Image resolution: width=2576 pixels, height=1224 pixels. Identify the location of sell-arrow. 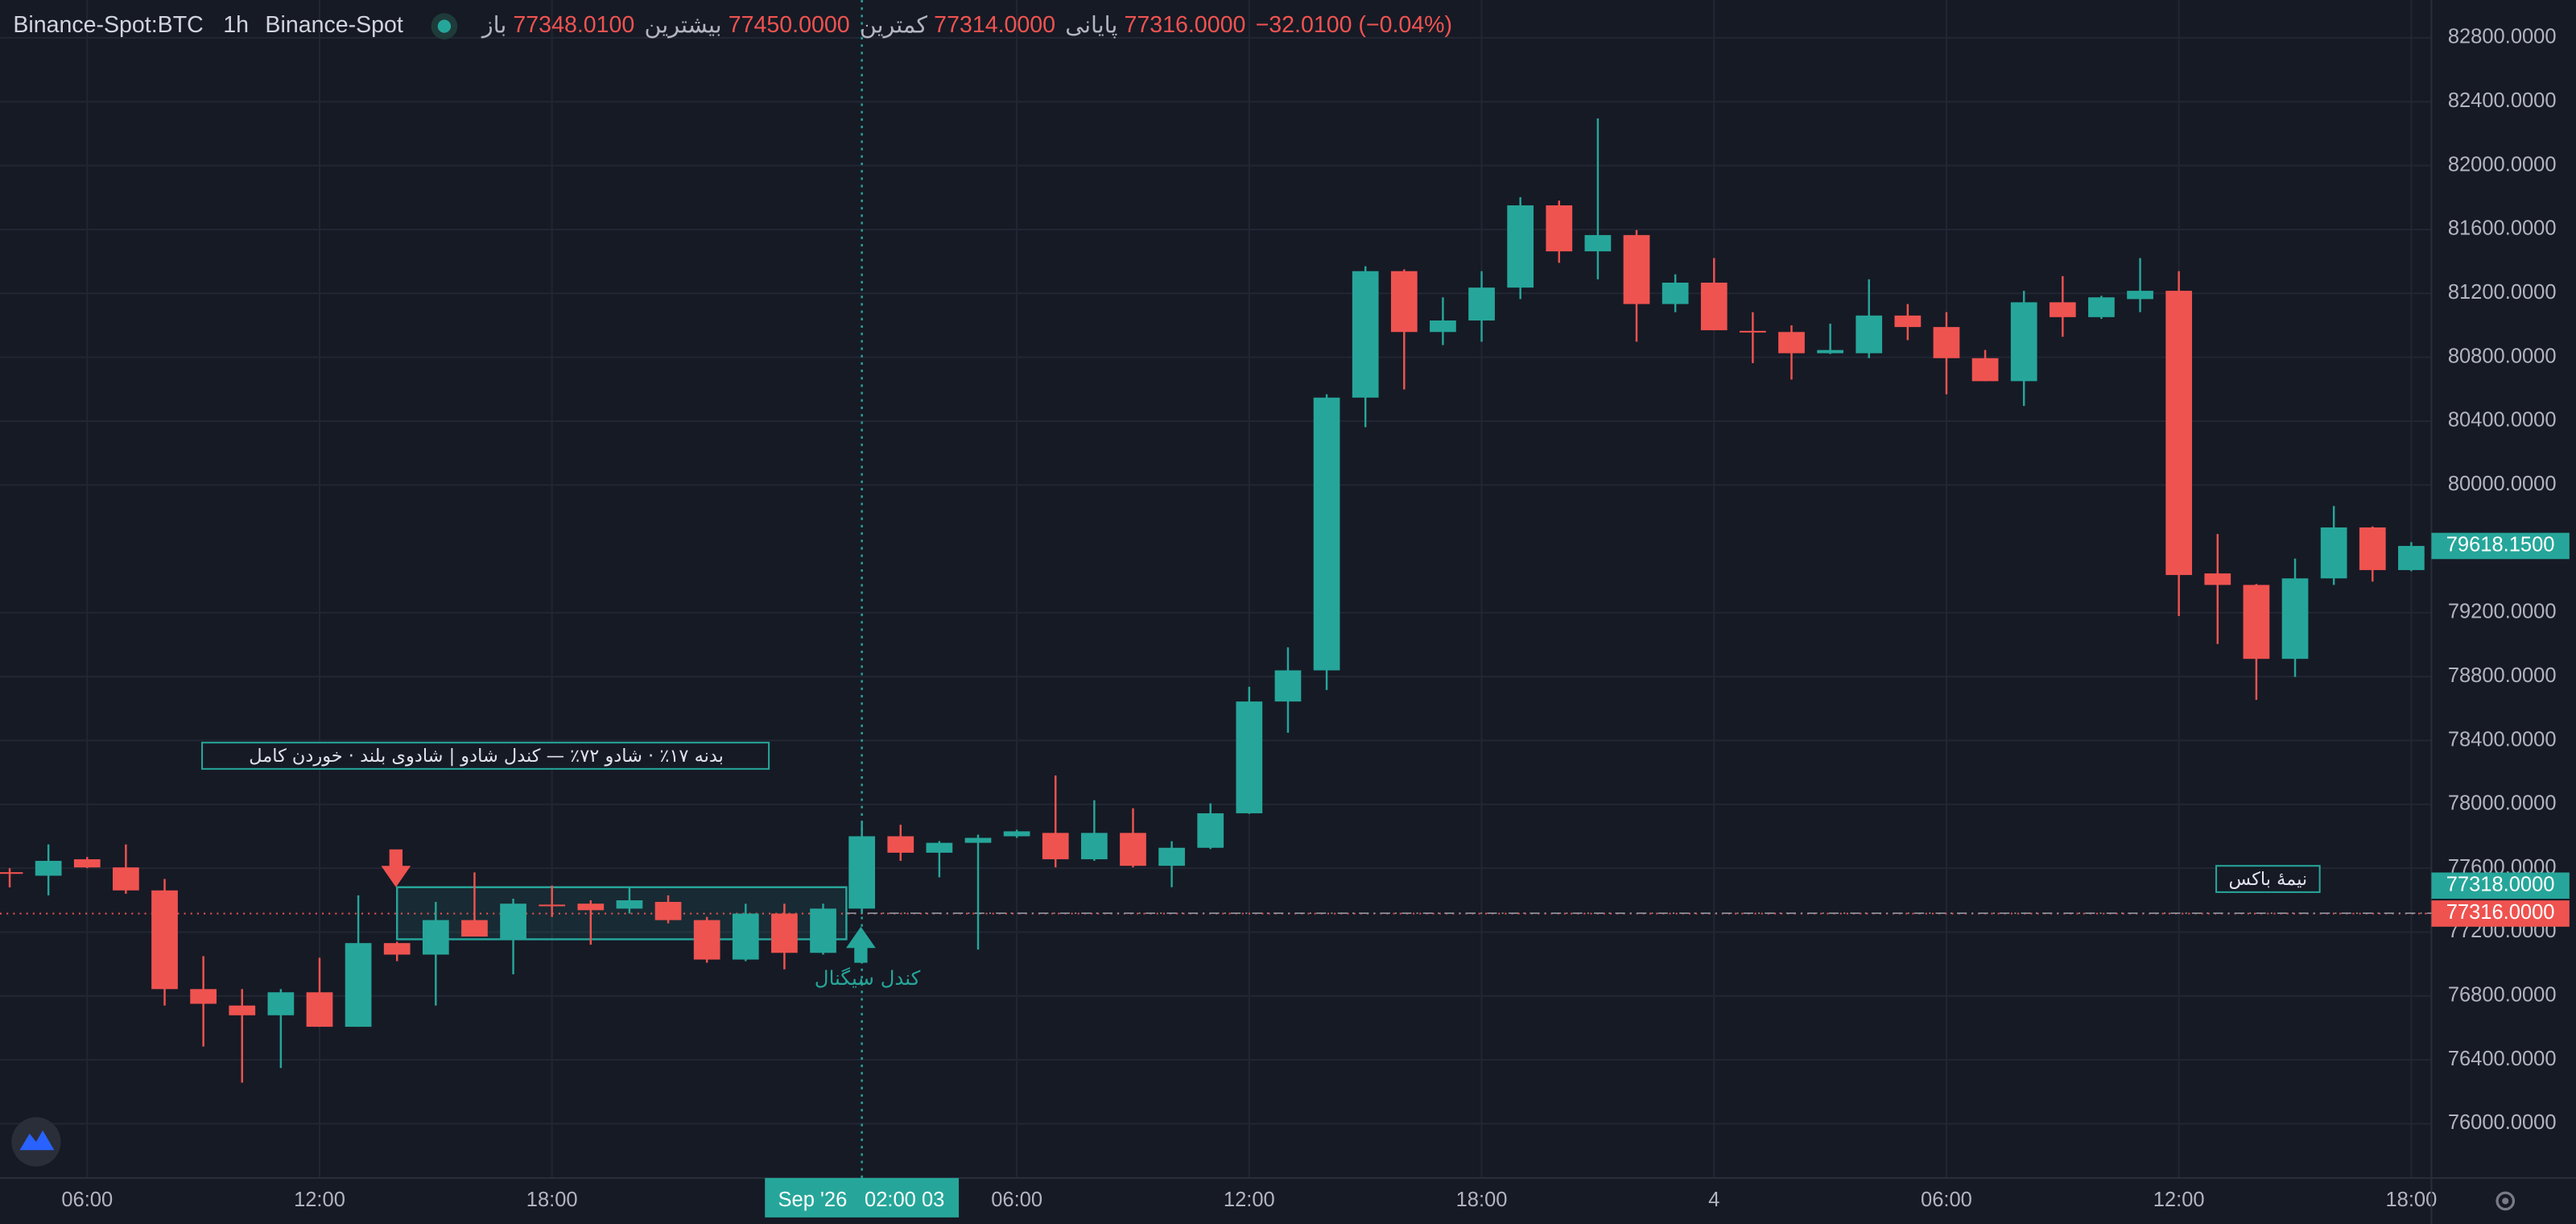
(396, 868).